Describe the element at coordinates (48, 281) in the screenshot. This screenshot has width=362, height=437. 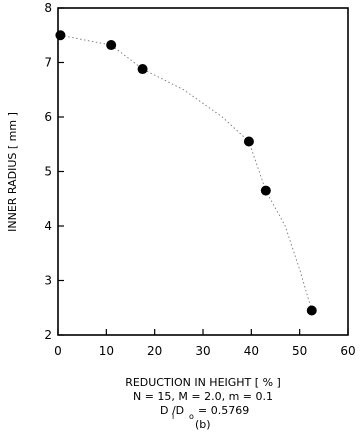
I see `y-tick-label: 3` at that location.